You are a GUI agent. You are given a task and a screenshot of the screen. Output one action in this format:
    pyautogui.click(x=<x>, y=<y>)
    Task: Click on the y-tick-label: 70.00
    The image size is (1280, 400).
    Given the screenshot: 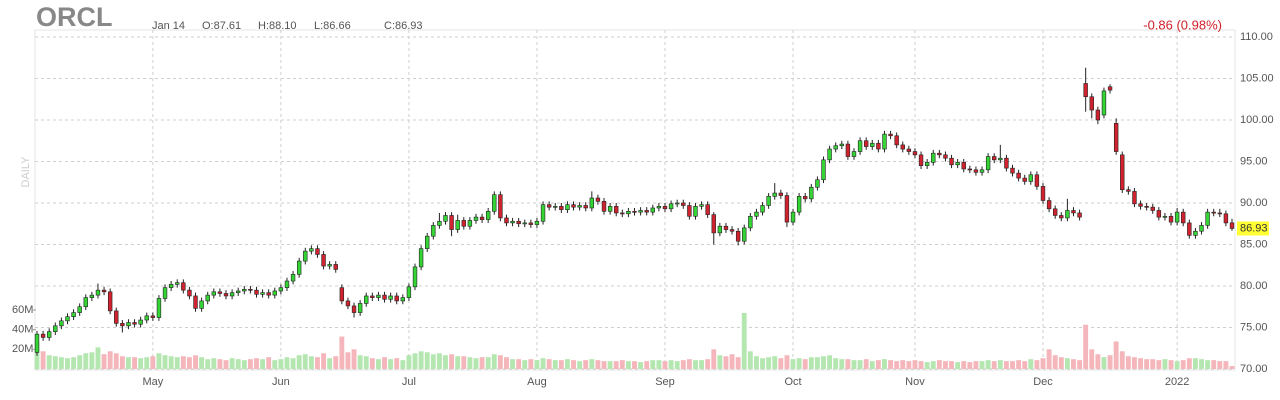 What is the action you would take?
    pyautogui.click(x=1254, y=369)
    